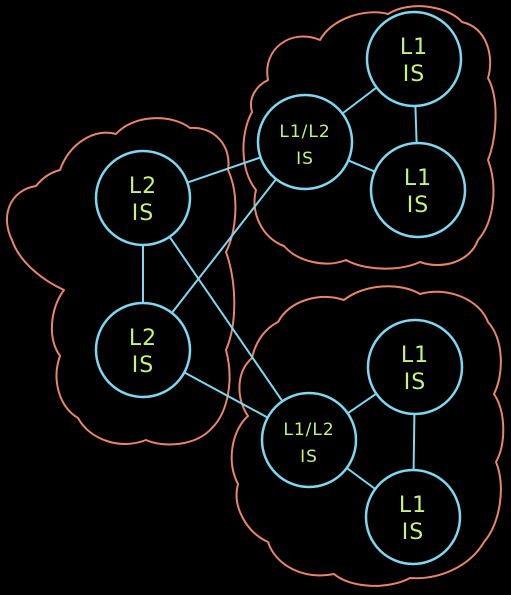  I want to click on link-n1-n3, so click(416, 124).